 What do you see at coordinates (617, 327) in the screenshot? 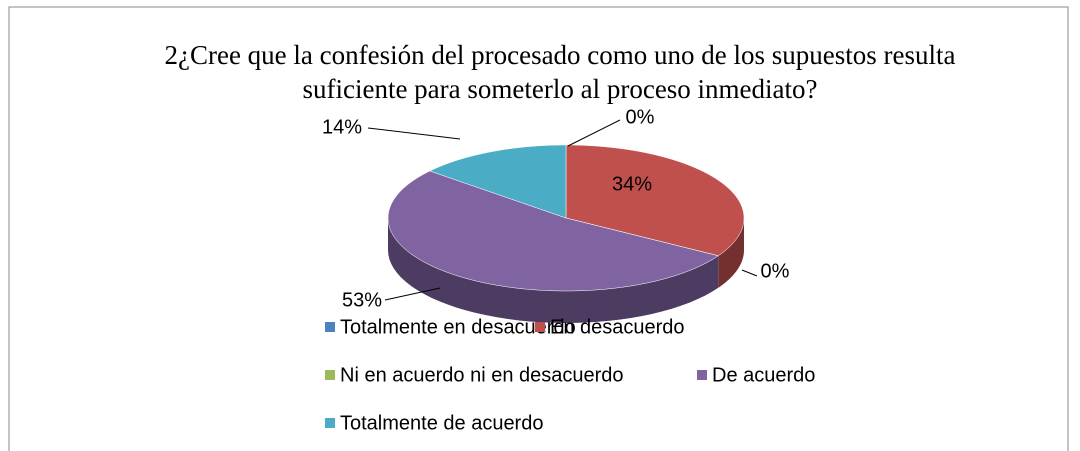
I see `legend-label: En desacuerdo` at bounding box center [617, 327].